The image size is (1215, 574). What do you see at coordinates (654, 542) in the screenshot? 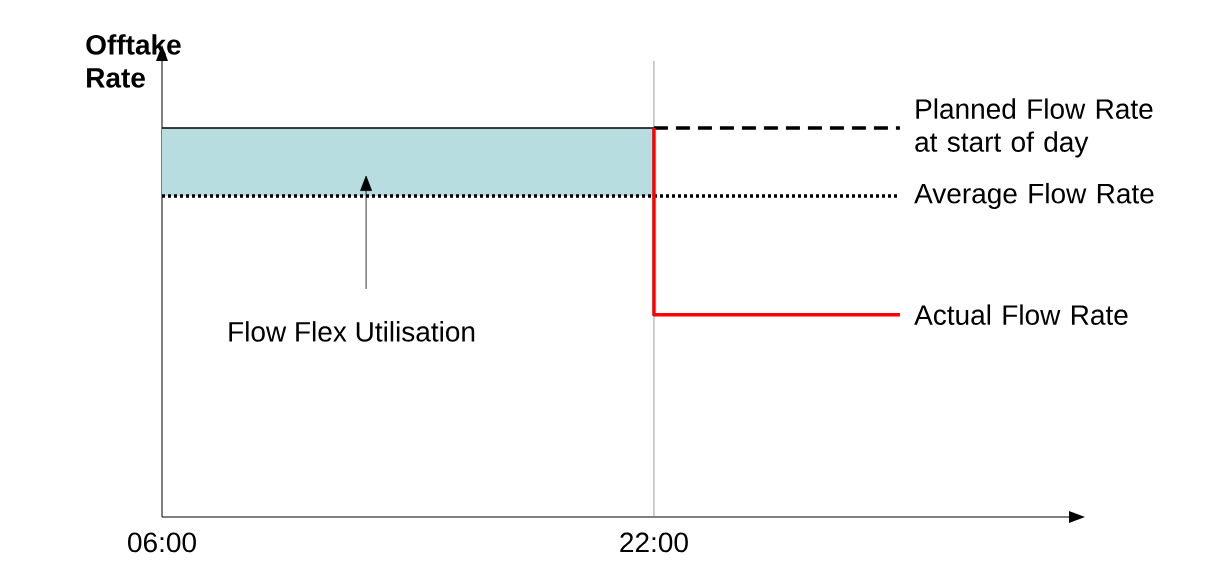
I see `x-tick-label: 22:00` at bounding box center [654, 542].